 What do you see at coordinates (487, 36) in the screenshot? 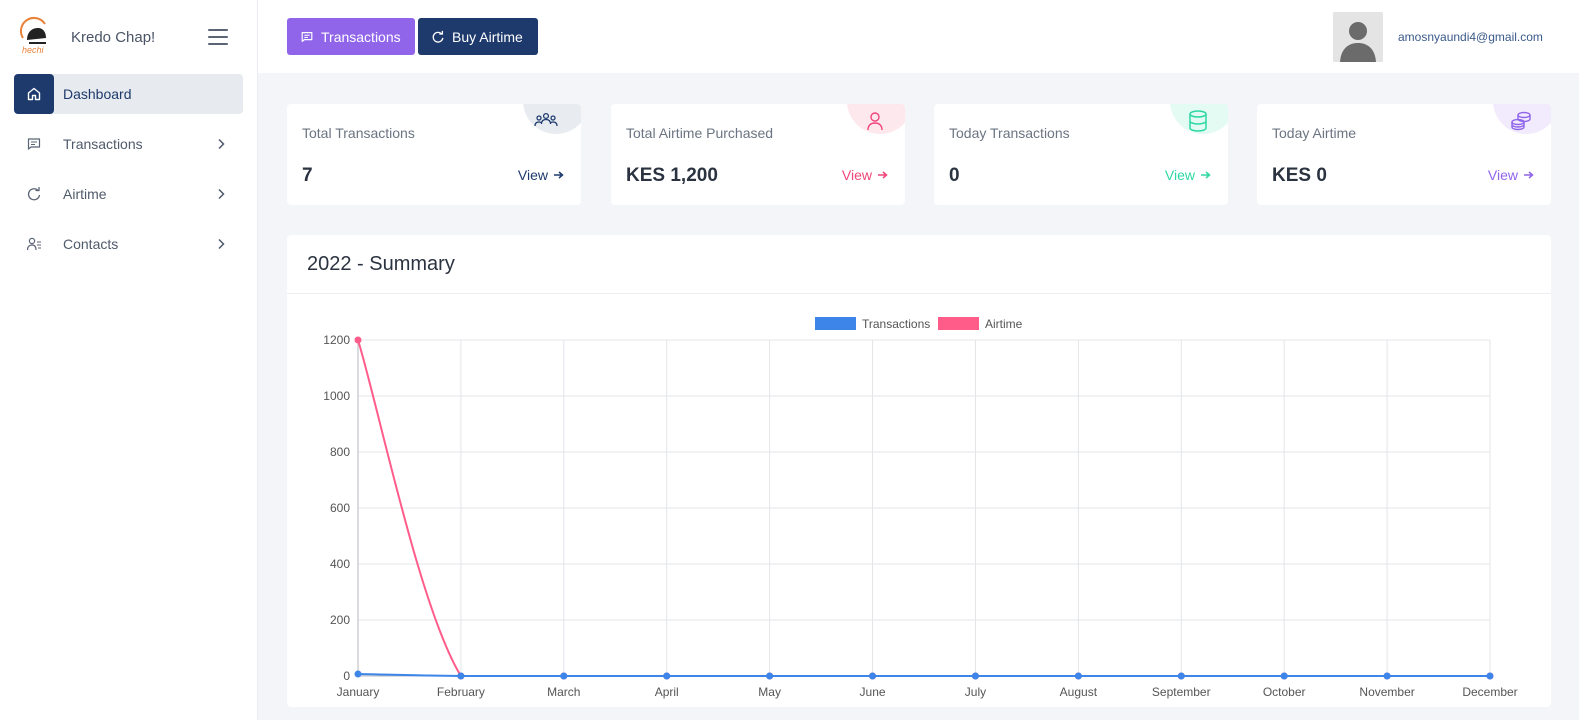
I see `buy-airtime-button-label: Buy Airtime` at bounding box center [487, 36].